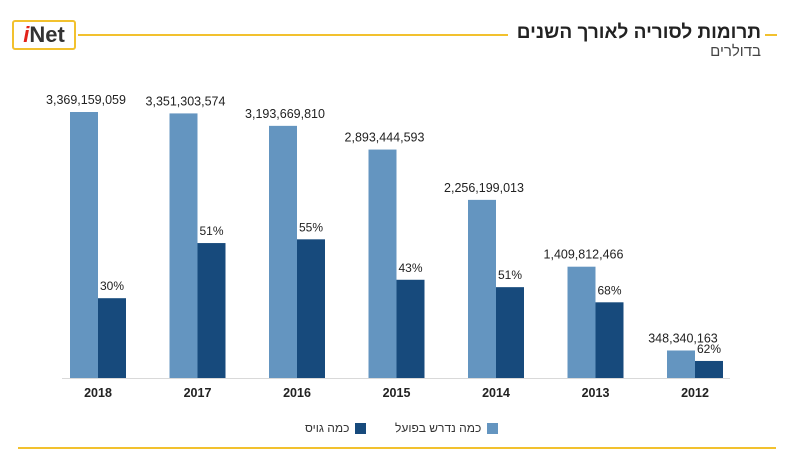 The width and height of the screenshot is (799, 464). Describe the element at coordinates (86, 100) in the screenshot. I see `data-label-required: 3,369,159,059` at that location.